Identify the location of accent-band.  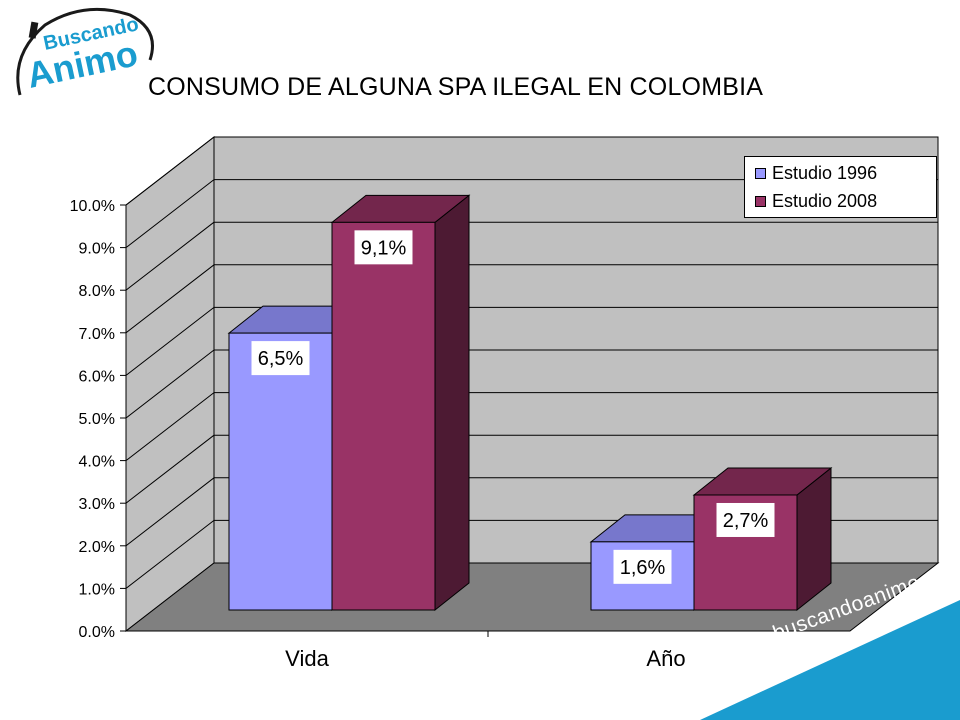
(830, 660).